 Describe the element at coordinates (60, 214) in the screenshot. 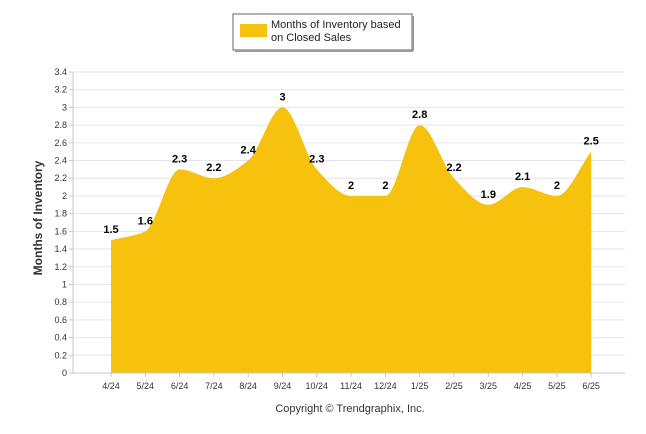

I see `y-tick-label: 1.8` at that location.